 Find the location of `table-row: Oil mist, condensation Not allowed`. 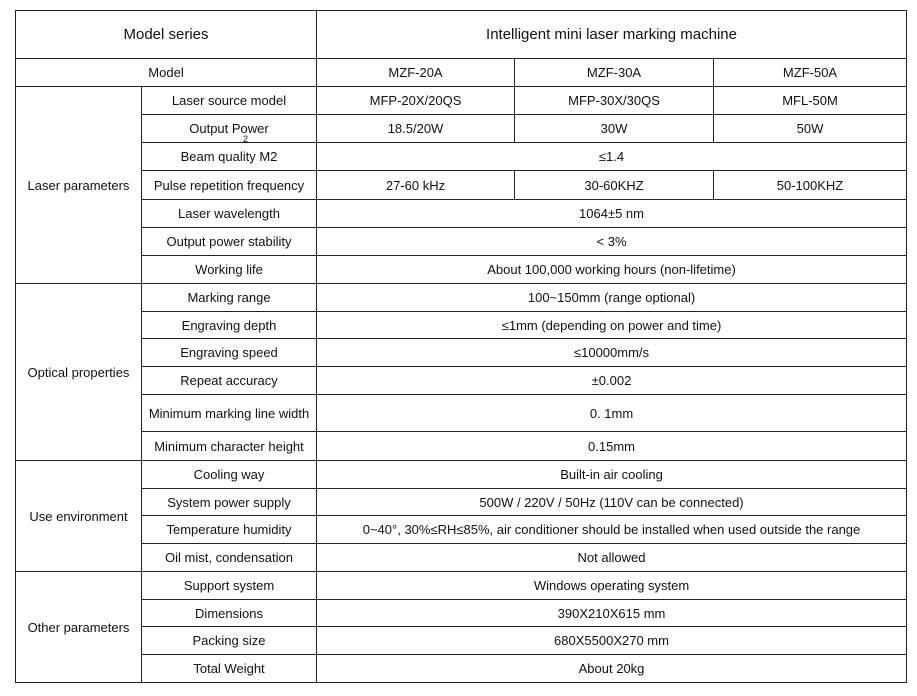

table-row: Oil mist, condensation Not allowed is located at coordinates (462, 557).